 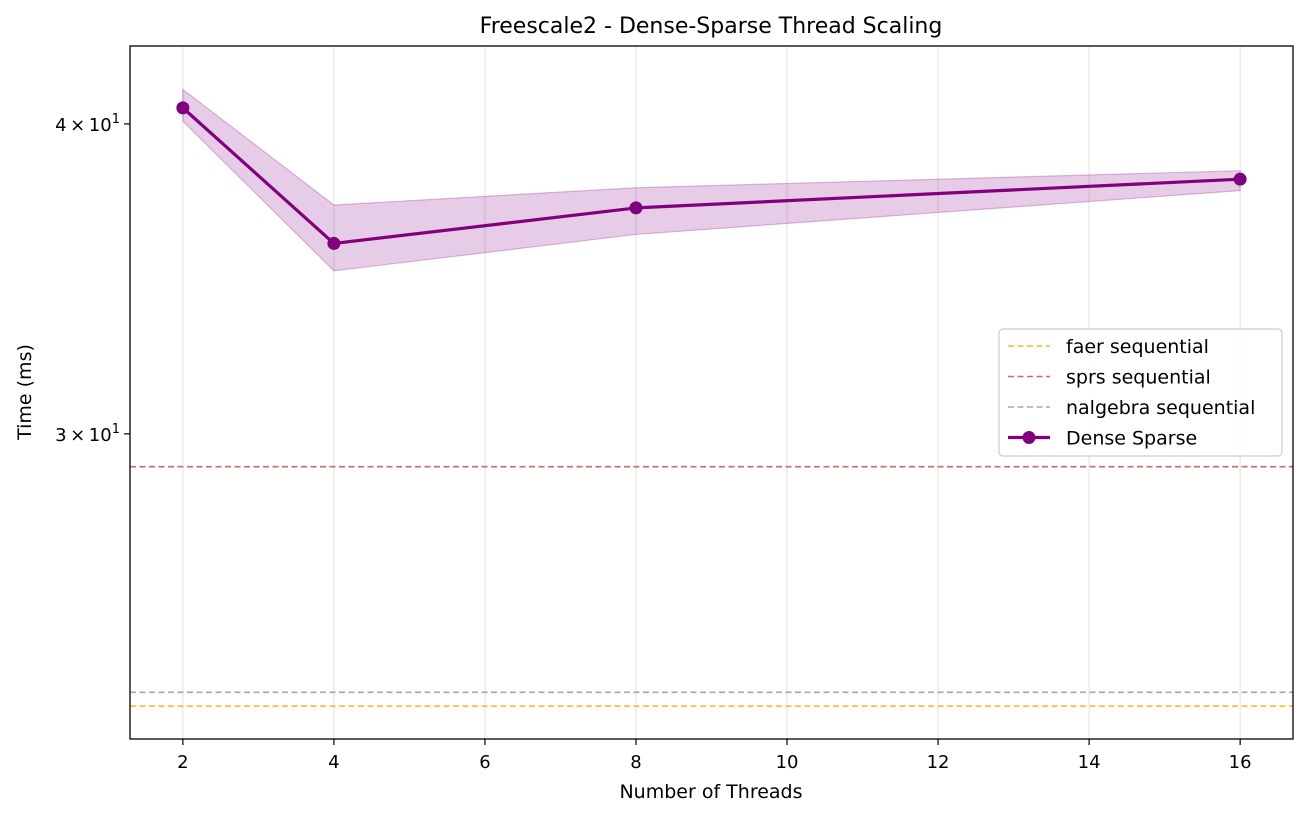 I want to click on x-tick-label: 10, so click(x=787, y=762).